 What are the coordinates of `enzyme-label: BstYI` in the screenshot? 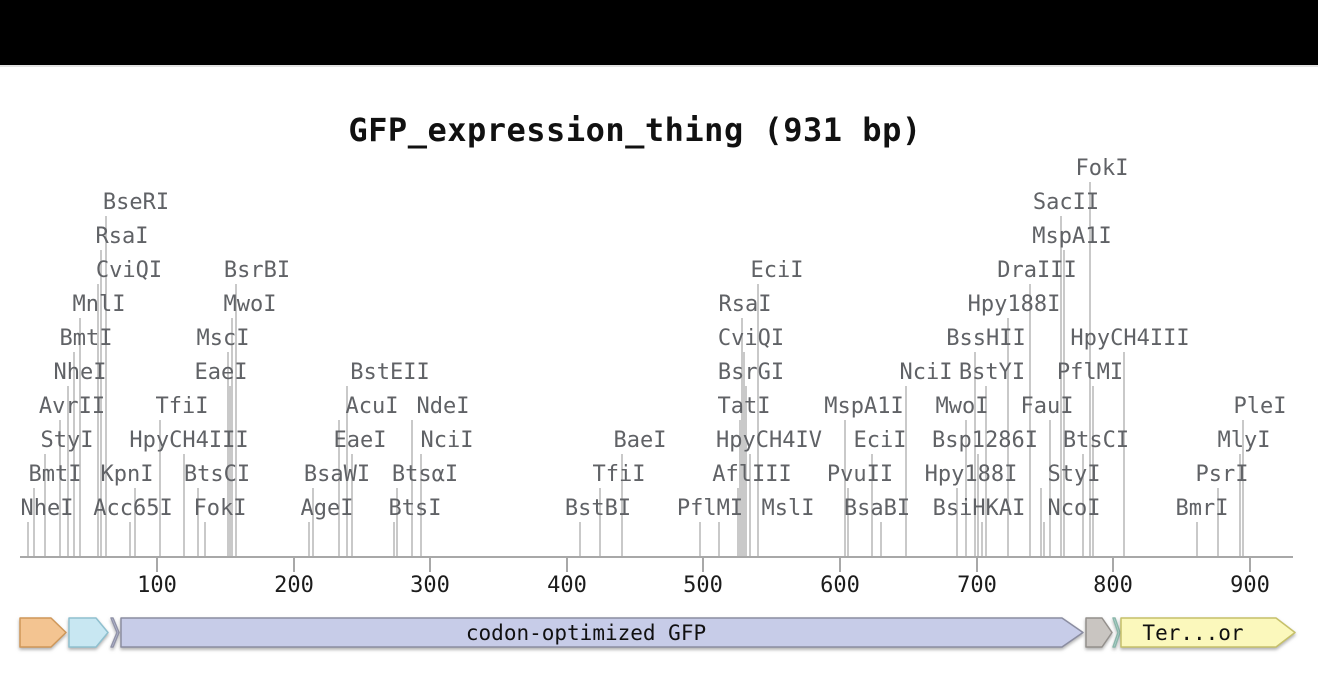 It's located at (992, 372).